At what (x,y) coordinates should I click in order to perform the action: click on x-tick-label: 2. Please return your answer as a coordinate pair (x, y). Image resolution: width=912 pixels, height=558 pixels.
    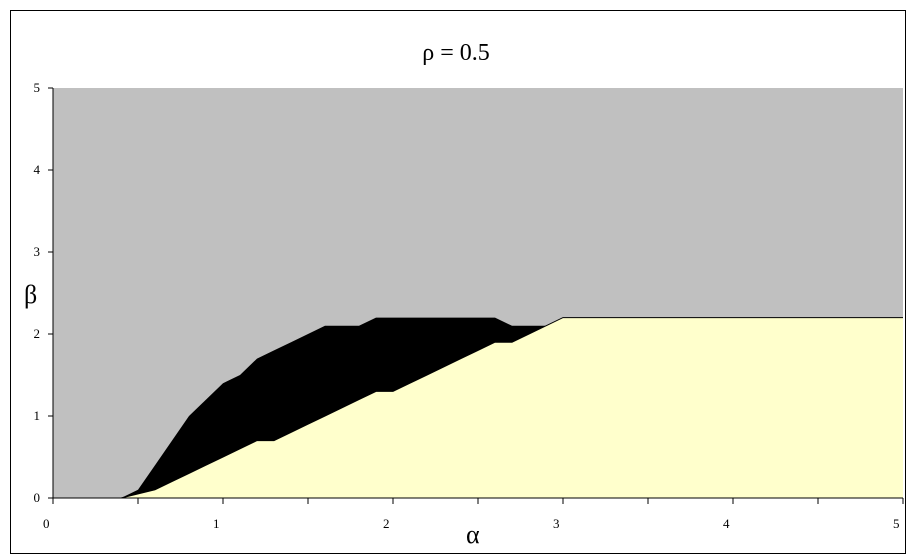
    Looking at the image, I should click on (386, 523).